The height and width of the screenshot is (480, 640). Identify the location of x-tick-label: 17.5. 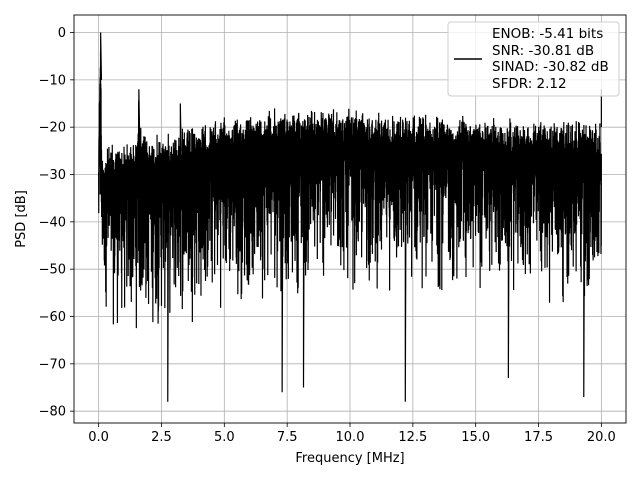
(538, 437).